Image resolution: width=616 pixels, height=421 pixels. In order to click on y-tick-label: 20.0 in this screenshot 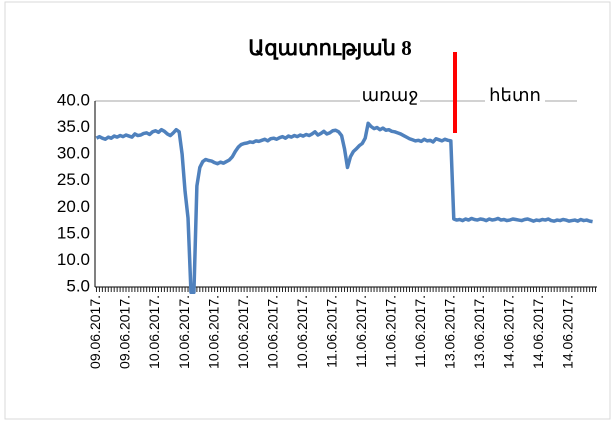, I will do `click(73, 206)`.